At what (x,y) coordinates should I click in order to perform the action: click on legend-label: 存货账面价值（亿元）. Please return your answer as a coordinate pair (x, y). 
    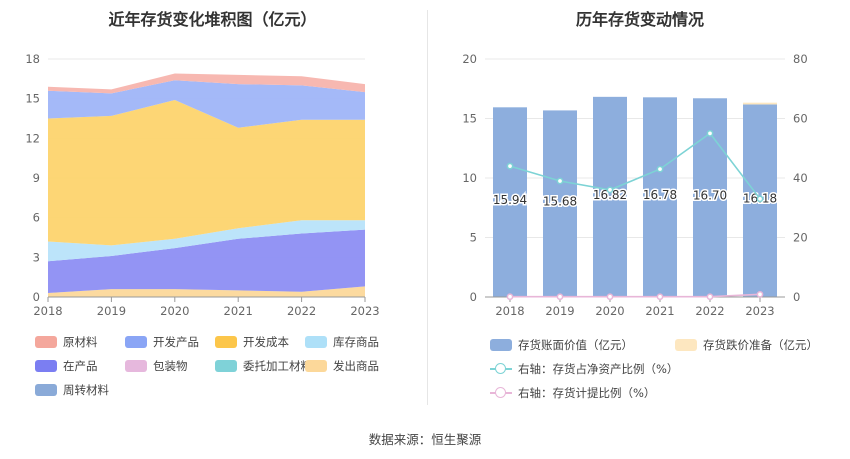
    Looking at the image, I should click on (575, 345).